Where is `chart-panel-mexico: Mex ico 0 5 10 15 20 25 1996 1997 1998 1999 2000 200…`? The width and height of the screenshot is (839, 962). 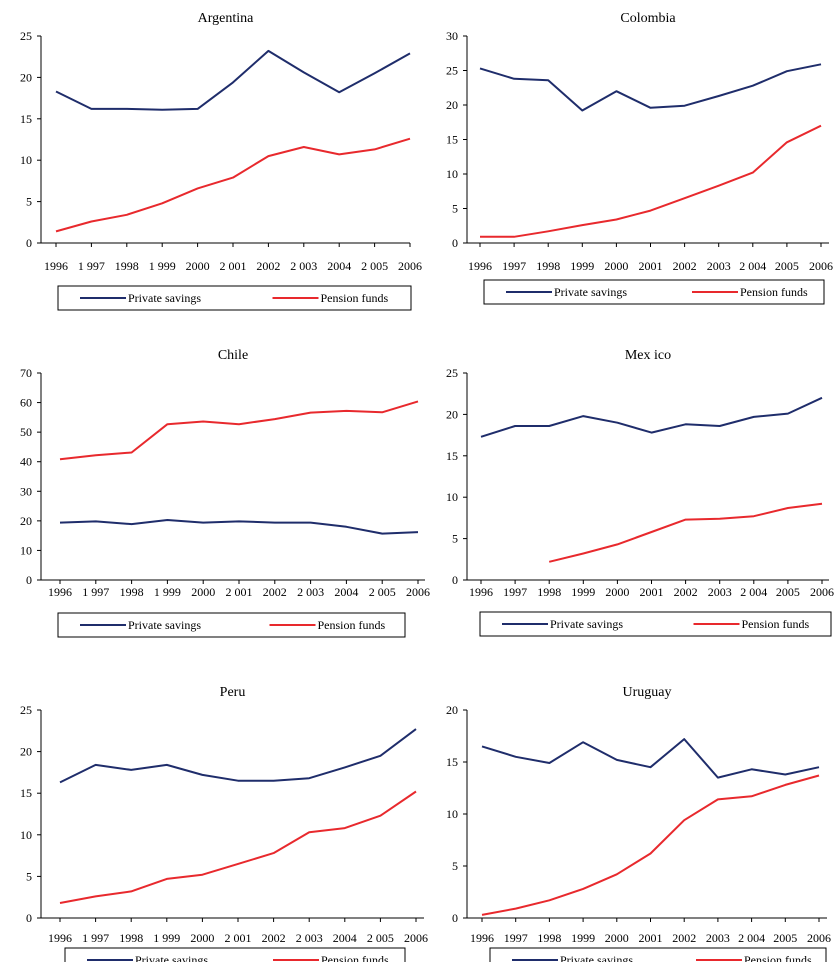 chart-panel-mexico: Mex ico 0 5 10 15 20 25 1996 1997 1998 1999 2000 200… is located at coordinates (640, 492).